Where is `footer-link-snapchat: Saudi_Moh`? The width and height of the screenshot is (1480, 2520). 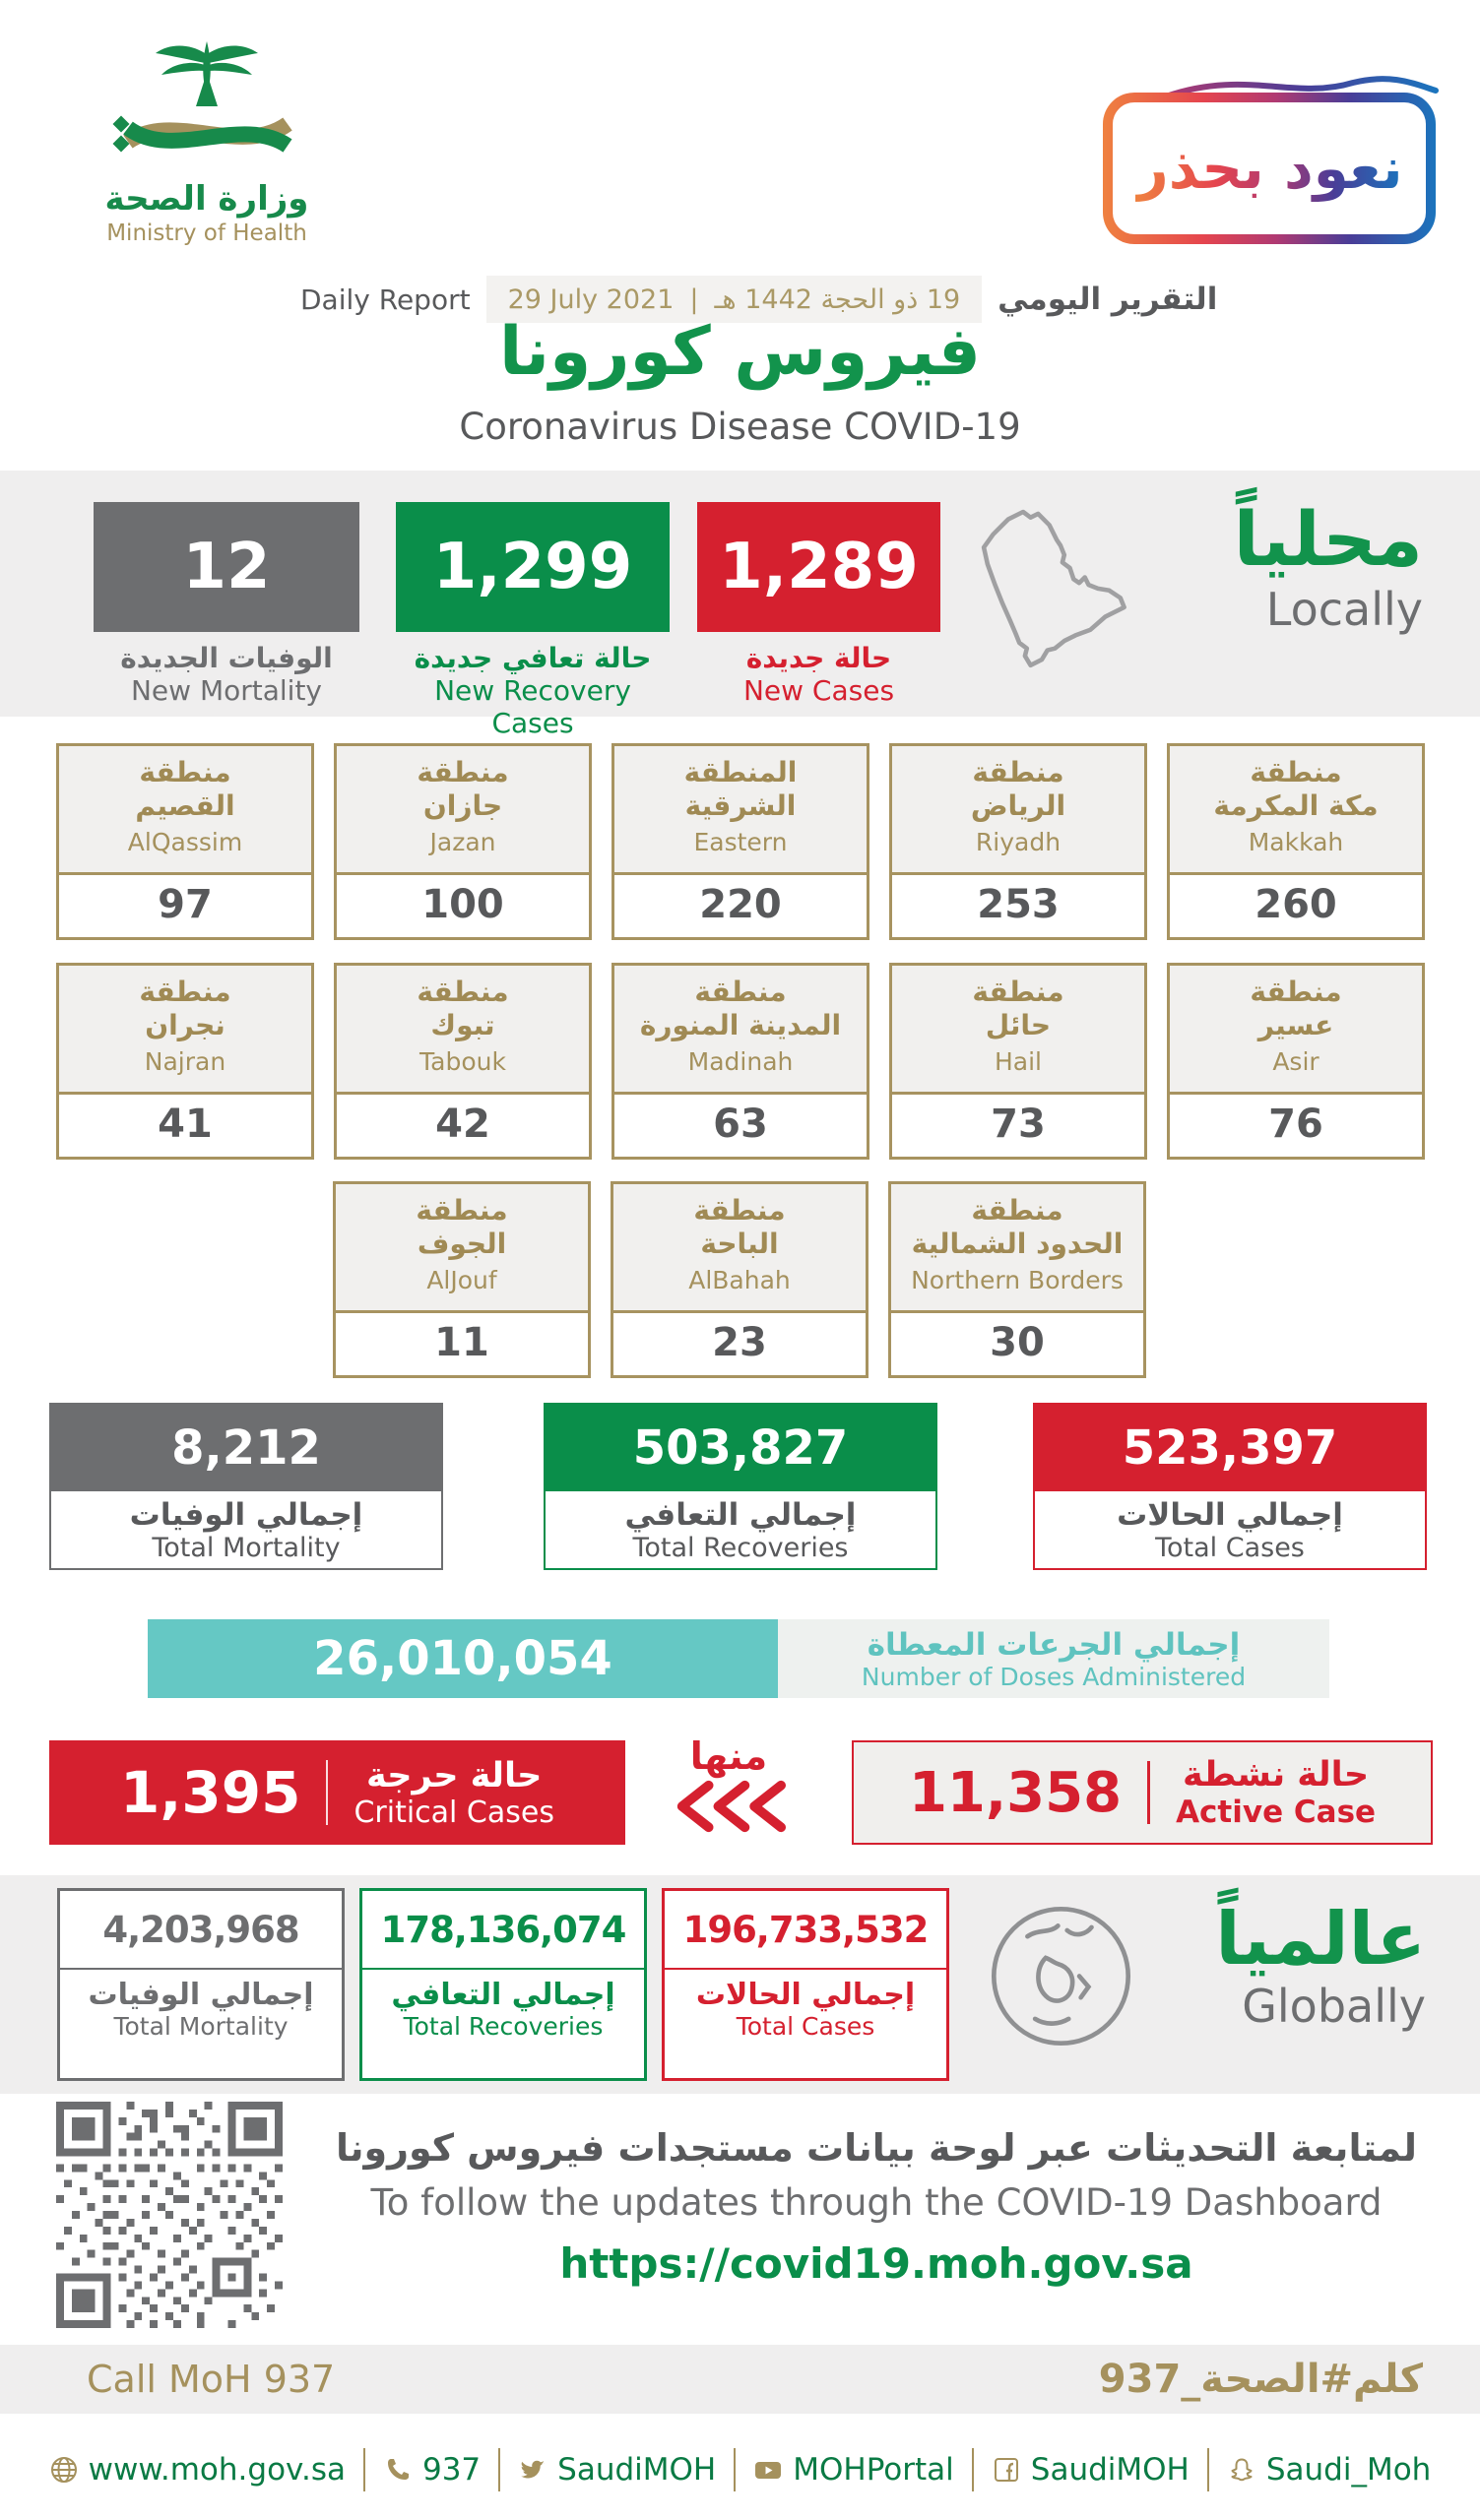 footer-link-snapchat: Saudi_Moh is located at coordinates (1329, 2470).